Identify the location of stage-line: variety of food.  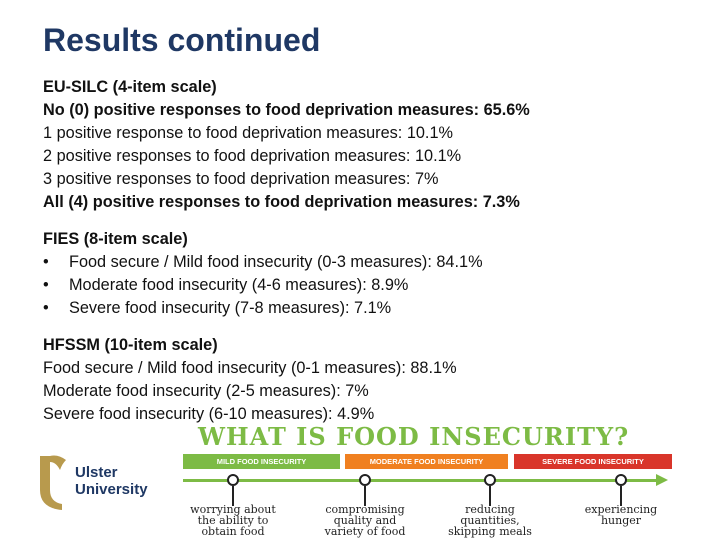
(365, 531).